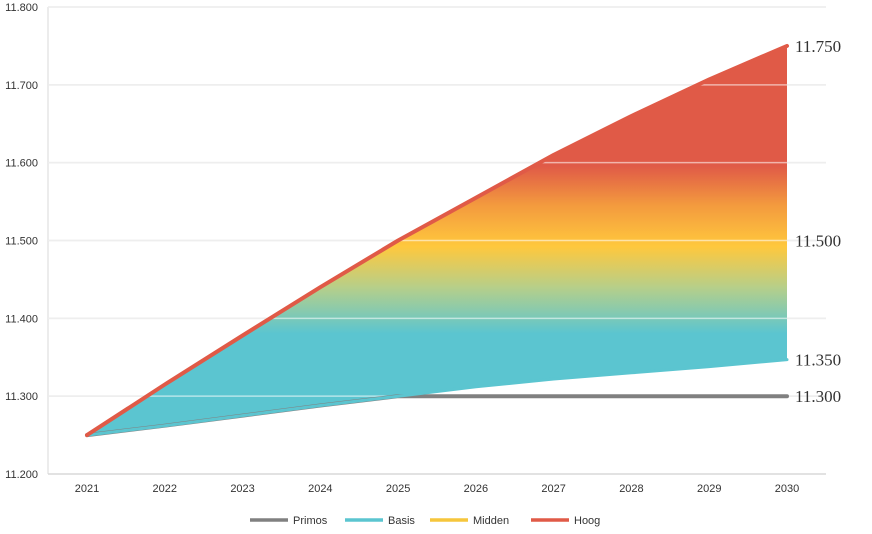 The height and width of the screenshot is (534, 872). I want to click on x-tick-label-2025: 2025, so click(398, 489).